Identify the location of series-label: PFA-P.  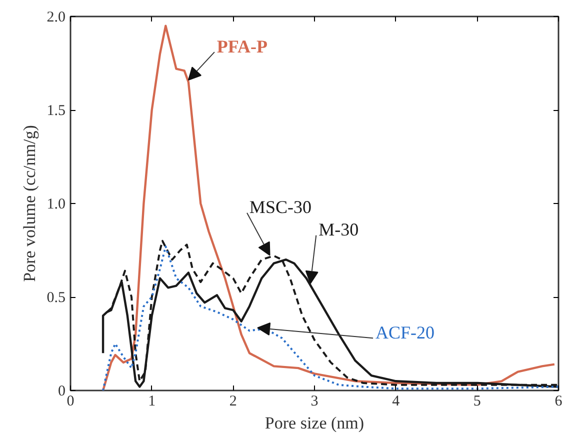
(242, 46).